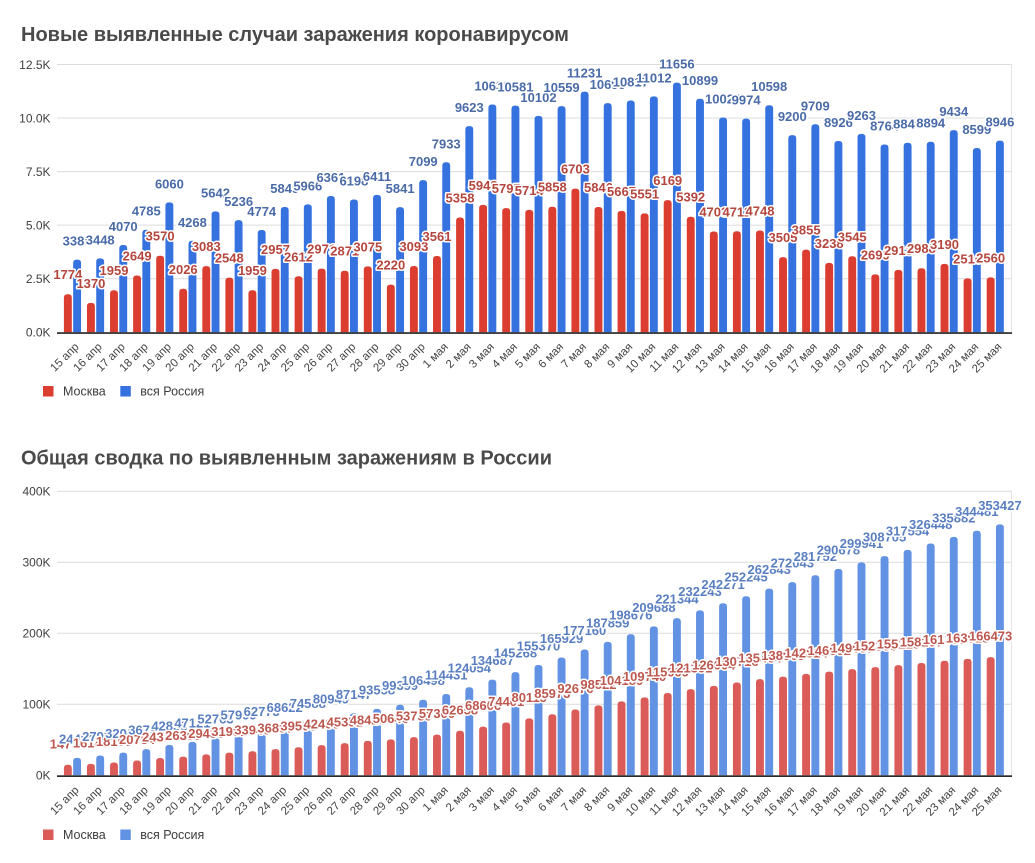 The width and height of the screenshot is (1035, 863). What do you see at coordinates (783, 237) in the screenshot?
I see `svg-text: 3505` at bounding box center [783, 237].